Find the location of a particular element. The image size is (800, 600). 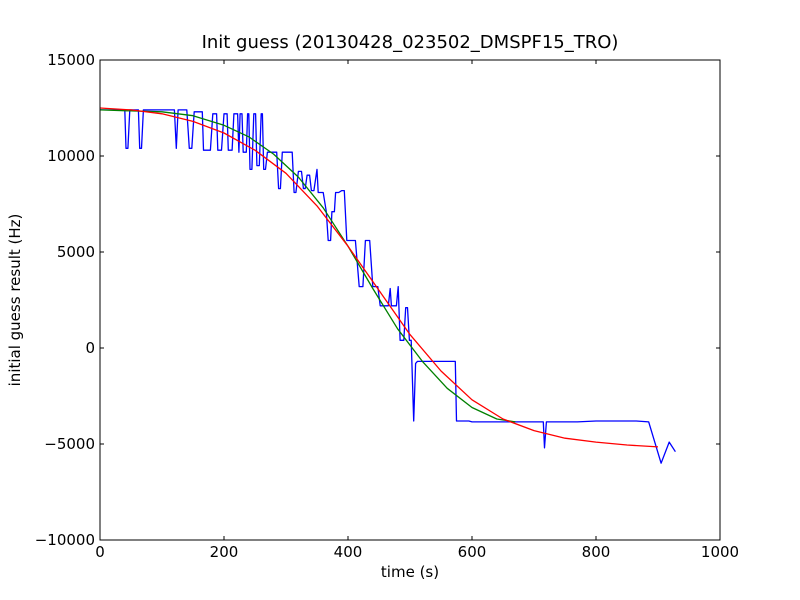

chart-title: Init guess (20130428_023502_DMSPF15_TRO) is located at coordinates (410, 42).